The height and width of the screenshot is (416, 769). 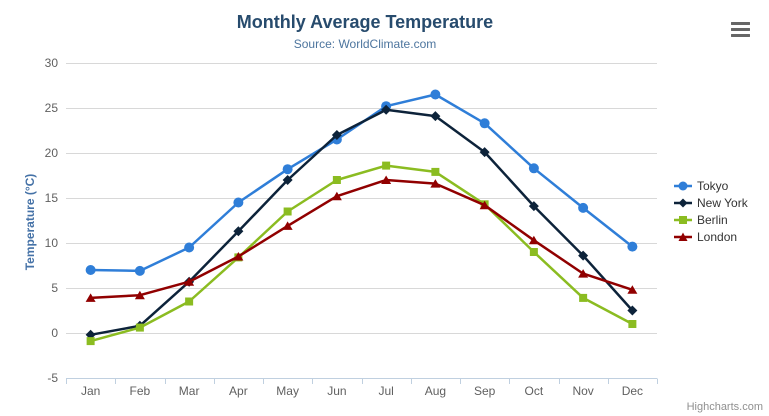 I want to click on diamond-icon, so click(x=683, y=202).